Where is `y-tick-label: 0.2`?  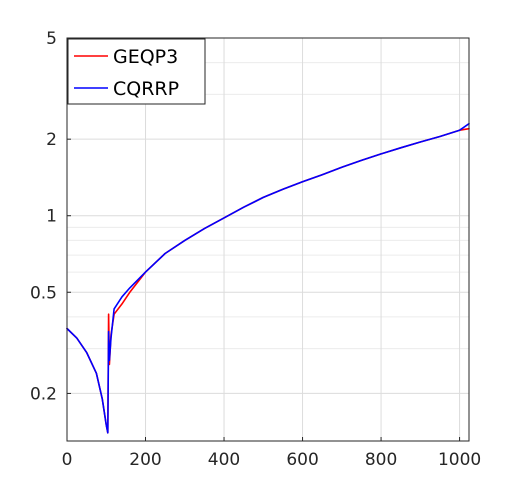 y-tick-label: 0.2 is located at coordinates (43, 394).